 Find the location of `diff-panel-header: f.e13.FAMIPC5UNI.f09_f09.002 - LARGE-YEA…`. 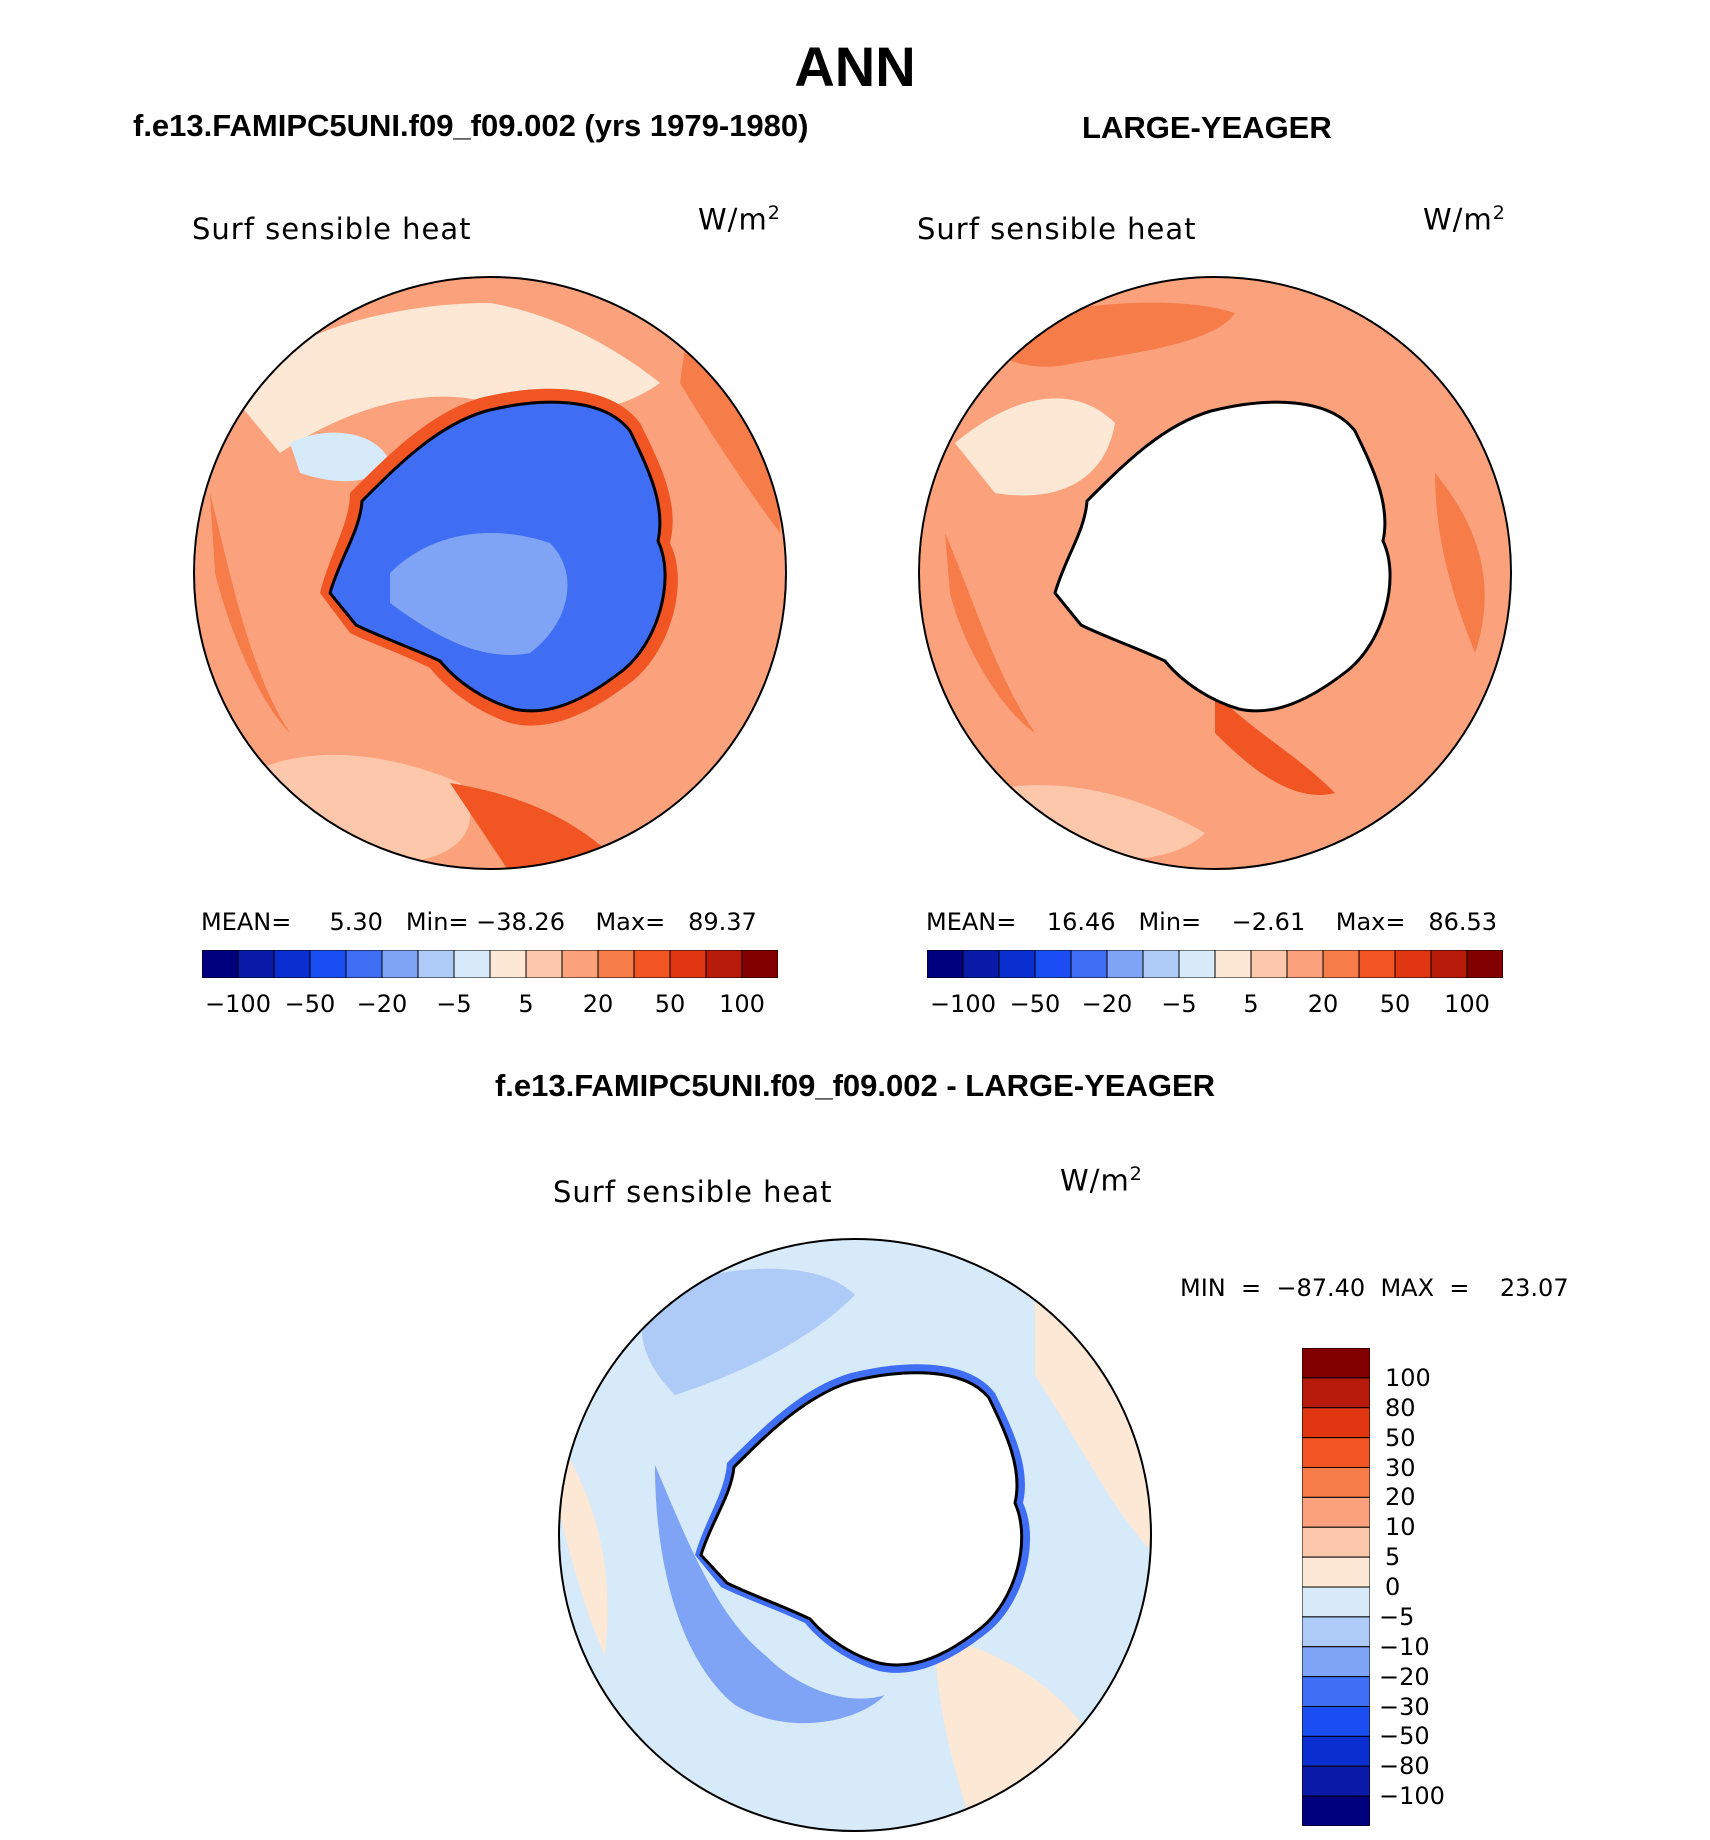

diff-panel-header: f.e13.FAMIPC5UNI.f09_f09.002 - LARGE-YEA… is located at coordinates (855, 1085).